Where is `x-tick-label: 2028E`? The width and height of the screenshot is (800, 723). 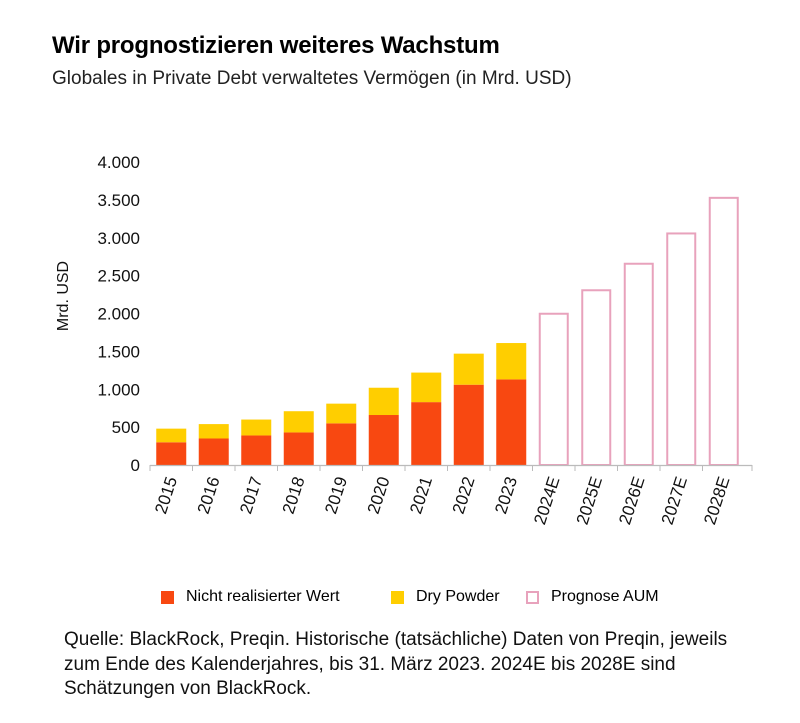 x-tick-label: 2028E is located at coordinates (716, 500).